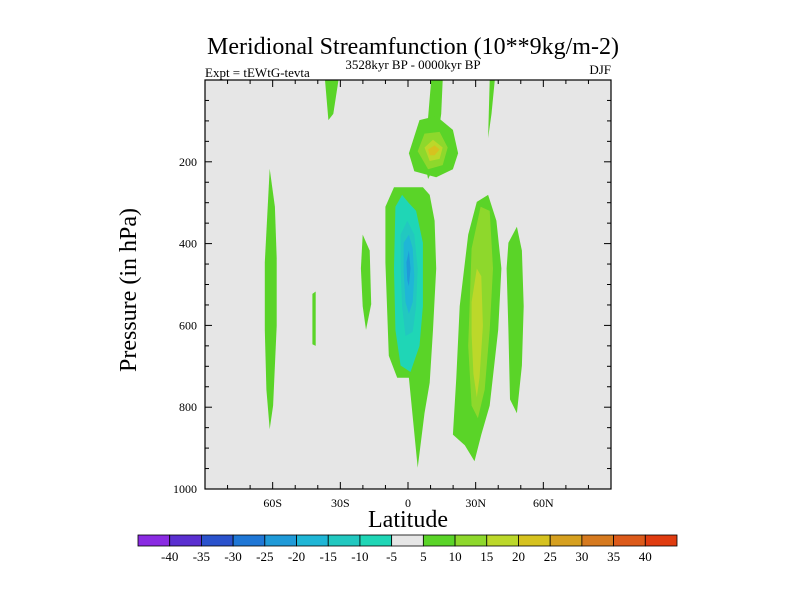 The height and width of the screenshot is (600, 800). What do you see at coordinates (257, 72) in the screenshot?
I see `experiment-label: Expt = tEWtG-tevta` at bounding box center [257, 72].